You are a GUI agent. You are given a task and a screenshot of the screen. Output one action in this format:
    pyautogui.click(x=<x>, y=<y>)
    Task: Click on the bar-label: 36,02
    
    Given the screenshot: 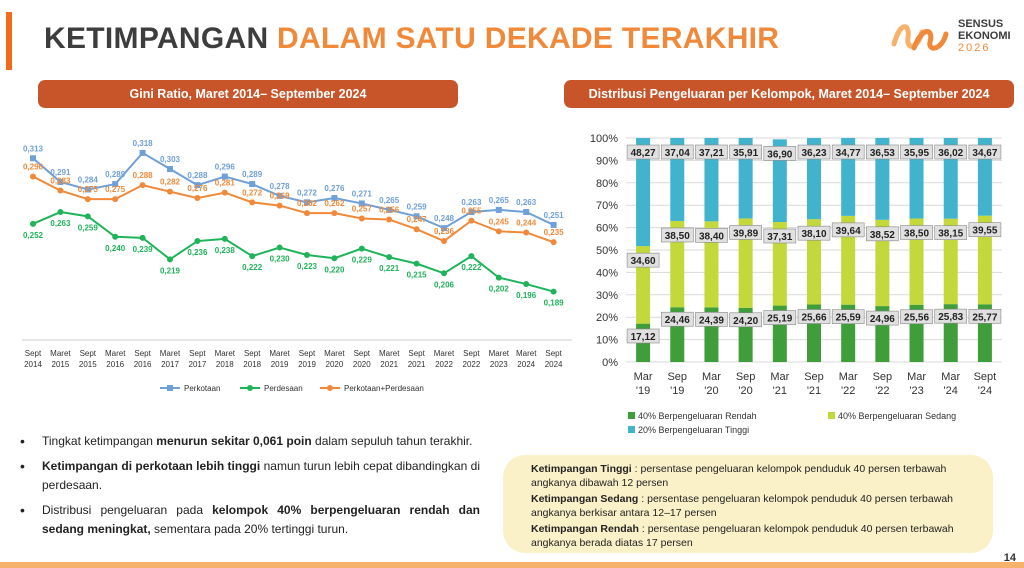 What is the action you would take?
    pyautogui.click(x=951, y=152)
    